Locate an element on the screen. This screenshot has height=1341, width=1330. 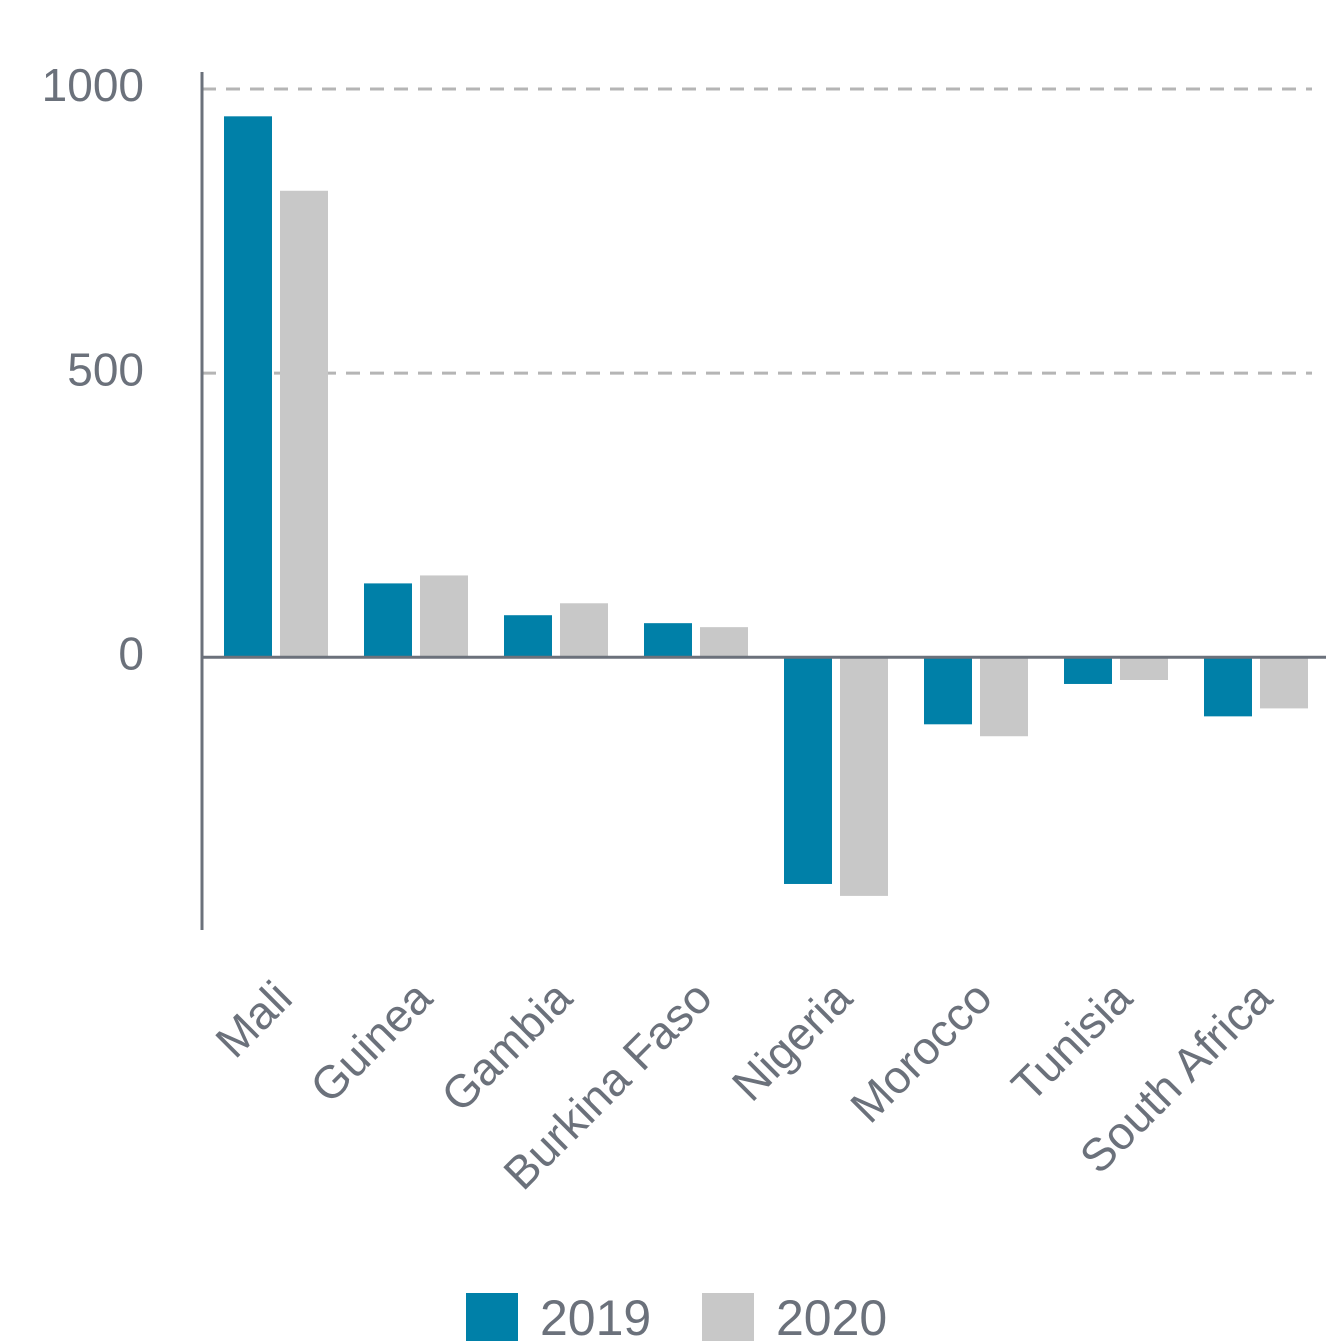
x-tick-label: Mali is located at coordinates (253, 1019).